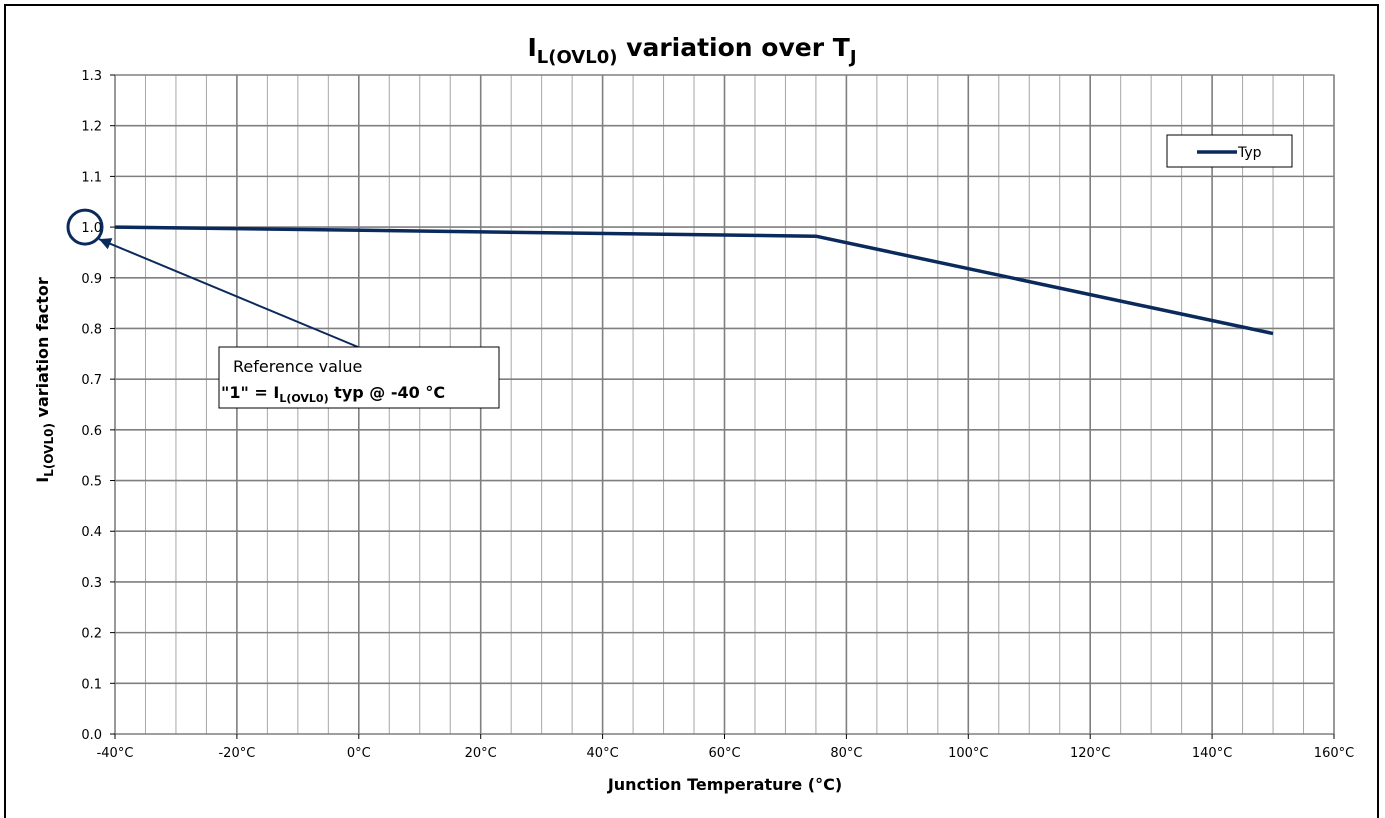  Describe the element at coordinates (91, 532) in the screenshot. I see `y-tick-label: 0.4` at that location.